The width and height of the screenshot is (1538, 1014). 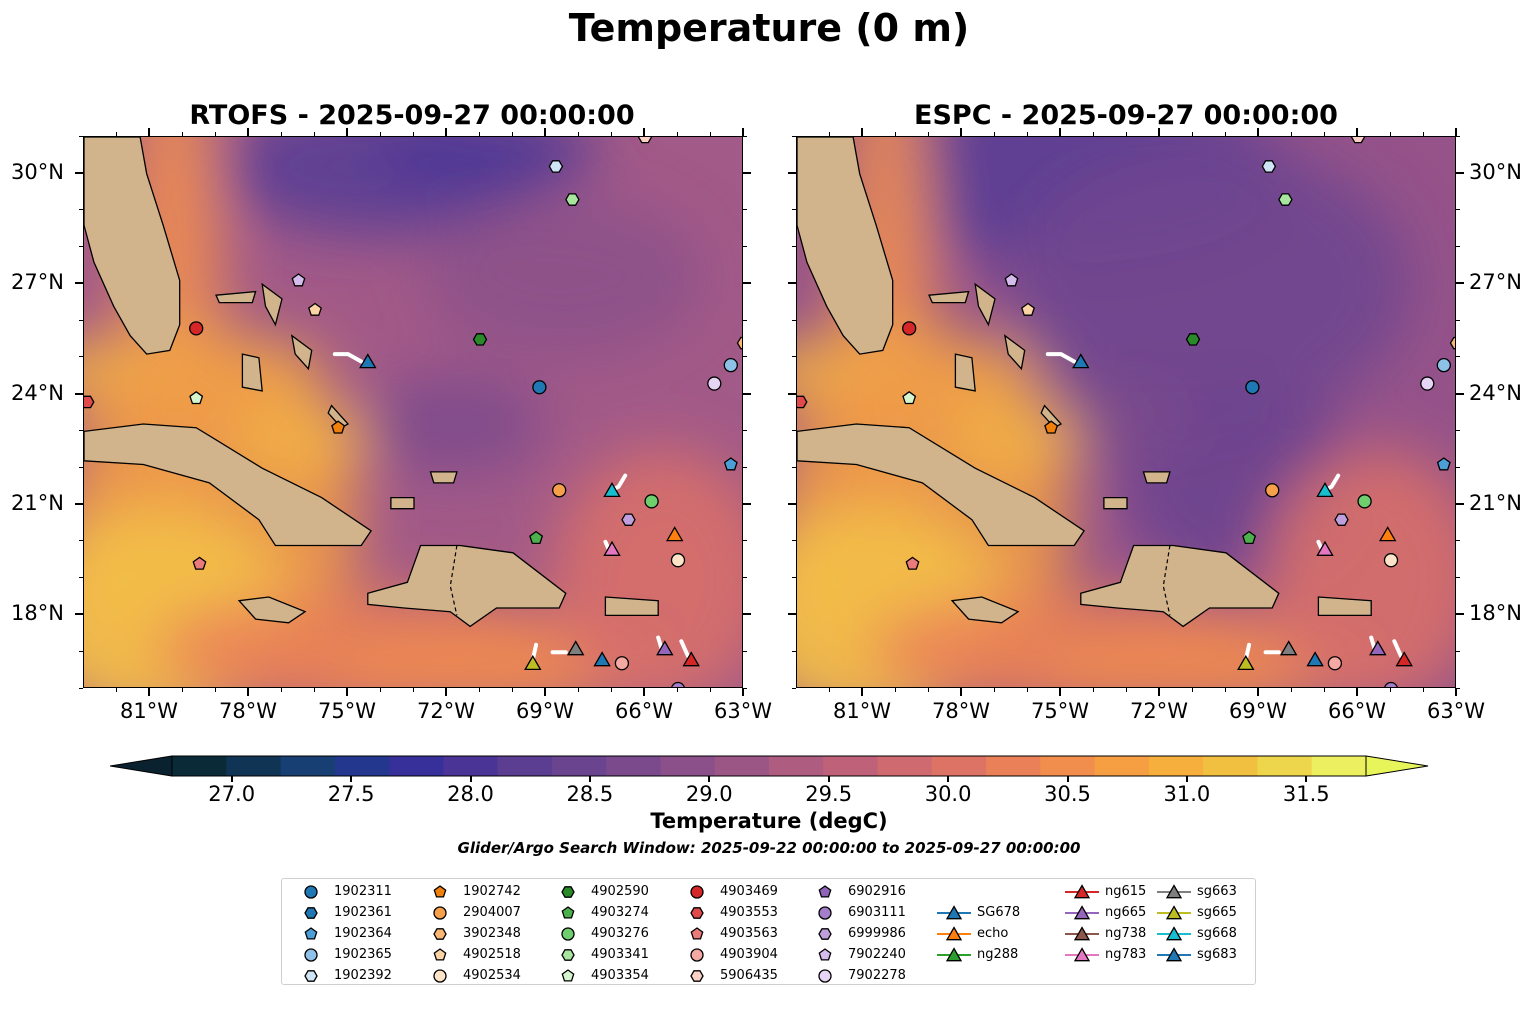 What do you see at coordinates (1082, 911) in the screenshot?
I see `legend-marker-ng665` at bounding box center [1082, 911].